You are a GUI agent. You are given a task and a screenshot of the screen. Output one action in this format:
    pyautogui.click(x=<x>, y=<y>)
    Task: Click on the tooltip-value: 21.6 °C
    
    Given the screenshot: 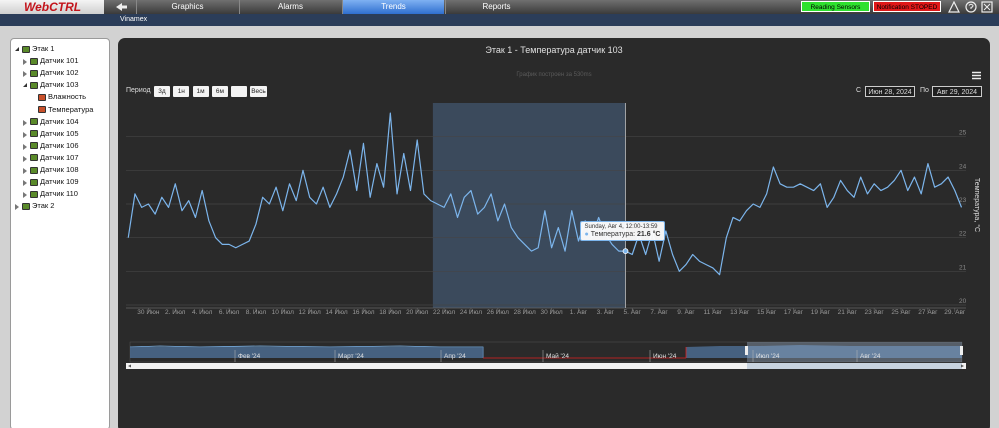 What is the action you would take?
    pyautogui.click(x=649, y=235)
    